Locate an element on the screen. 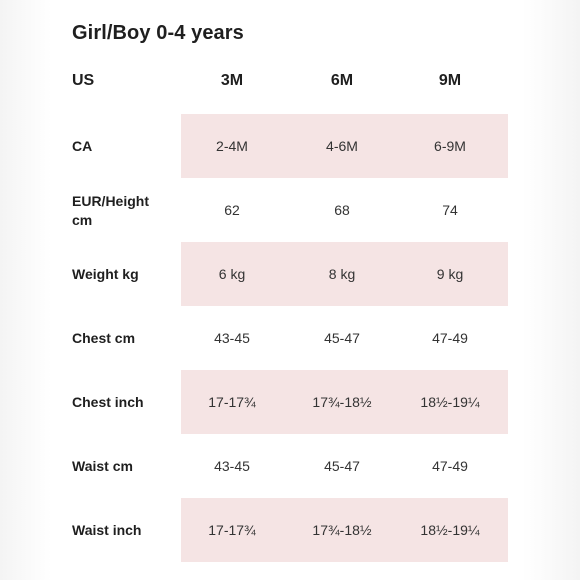 The height and width of the screenshot is (580, 580). table-row: EUR/Height cm 62 68 74 is located at coordinates (290, 210).